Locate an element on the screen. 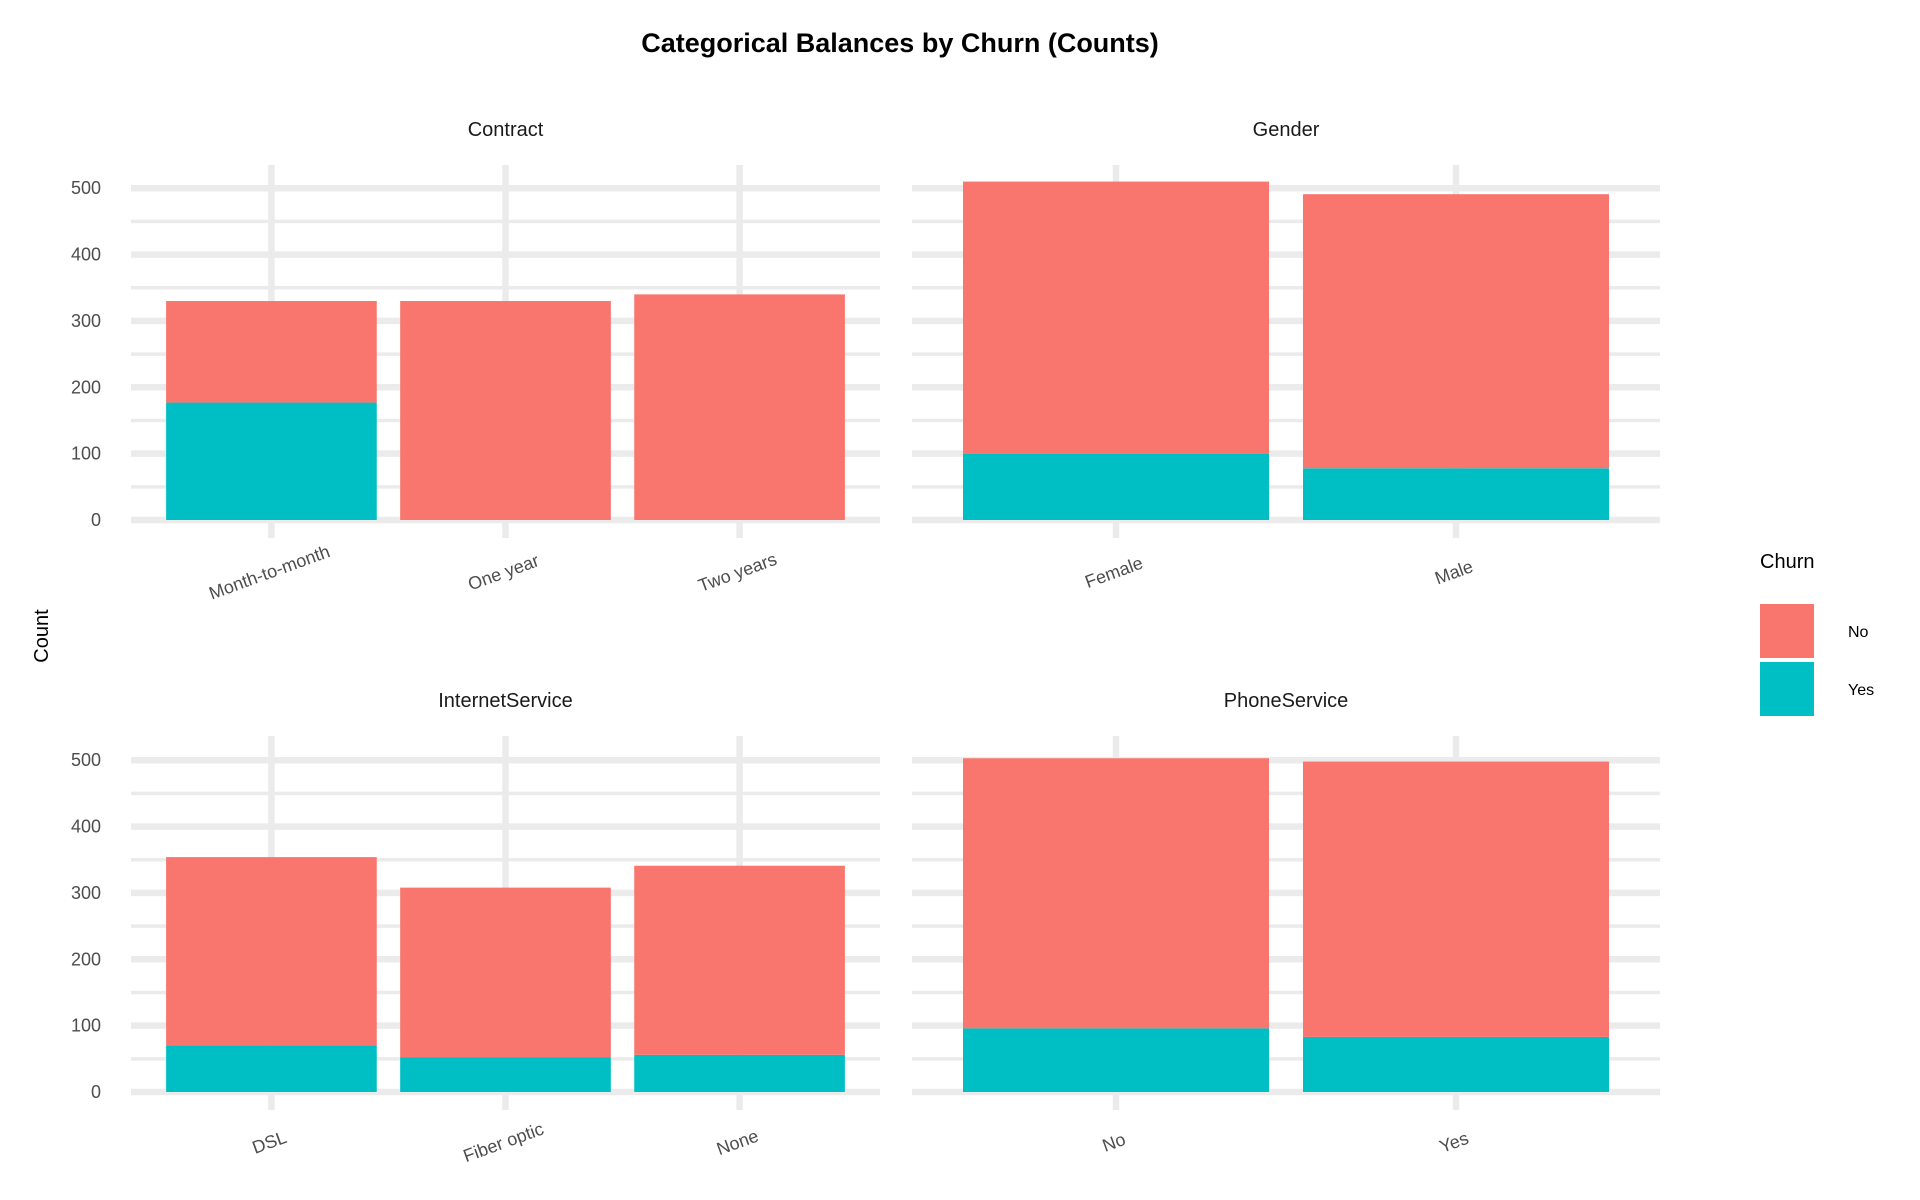  x-tick-label: One year is located at coordinates (503, 572).